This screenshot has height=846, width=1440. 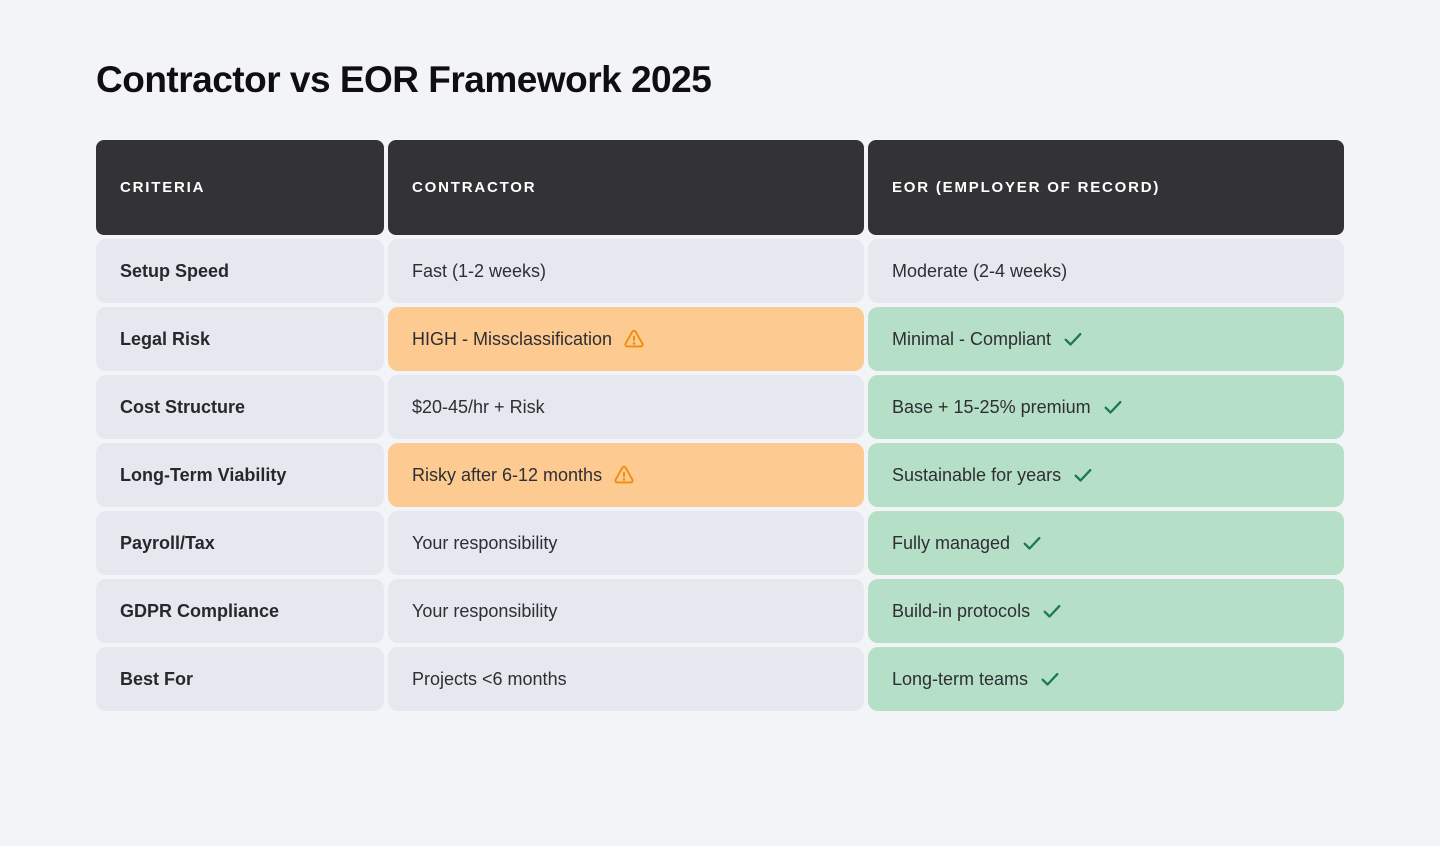 I want to click on eor-cell: Minimal - Compliant, so click(x=1106, y=339).